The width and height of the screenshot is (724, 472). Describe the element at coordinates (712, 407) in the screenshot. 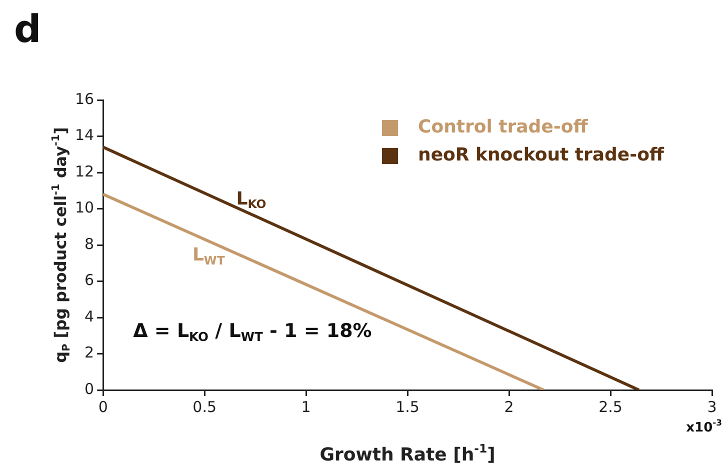

I see `x-tick-label: 3` at that location.